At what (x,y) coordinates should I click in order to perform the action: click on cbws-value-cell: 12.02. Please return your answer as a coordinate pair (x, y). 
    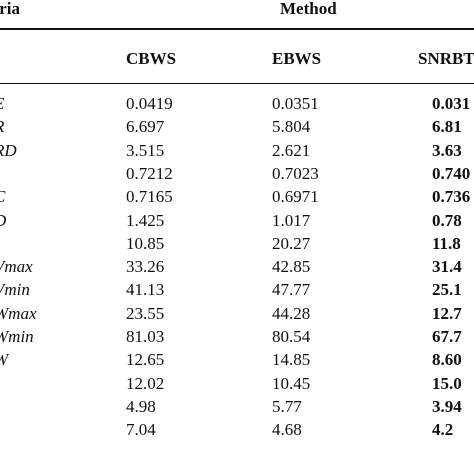
    Looking at the image, I should click on (145, 383).